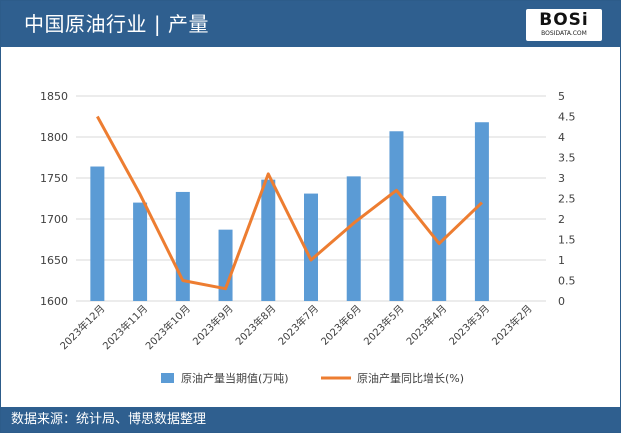  What do you see at coordinates (256, 325) in the screenshot?
I see `x-tick-label: 2023年8月` at bounding box center [256, 325].